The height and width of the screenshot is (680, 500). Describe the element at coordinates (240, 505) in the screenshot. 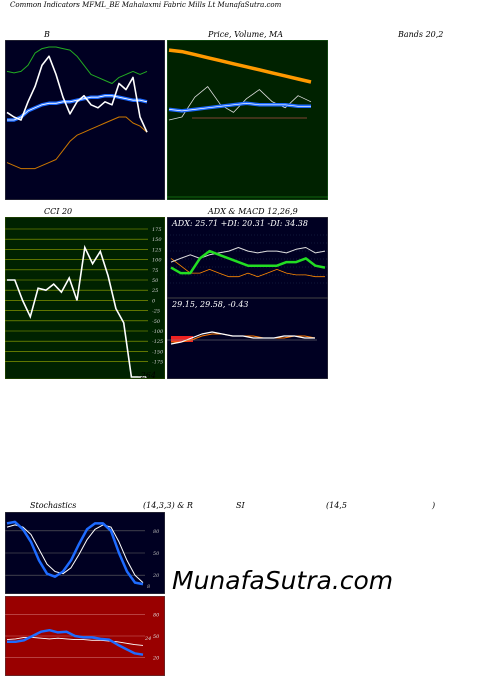

I see `si-label: SI` at that location.